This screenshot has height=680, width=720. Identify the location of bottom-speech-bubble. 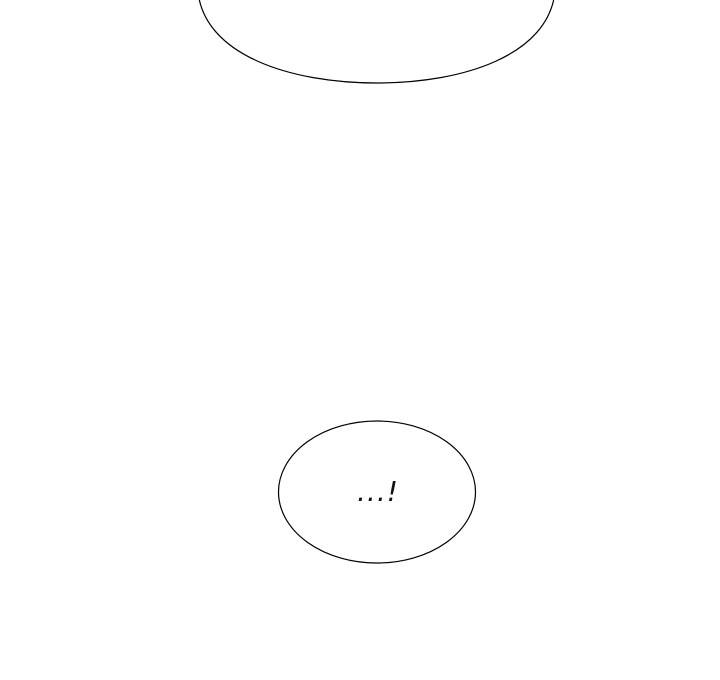
(377, 492).